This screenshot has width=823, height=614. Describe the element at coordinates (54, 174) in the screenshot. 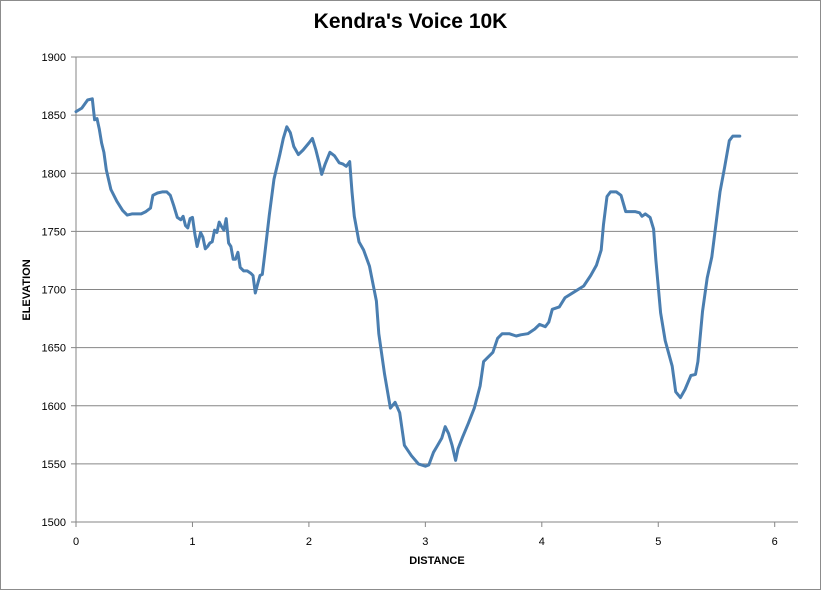

I see `y-tick-label: 1800` at that location.